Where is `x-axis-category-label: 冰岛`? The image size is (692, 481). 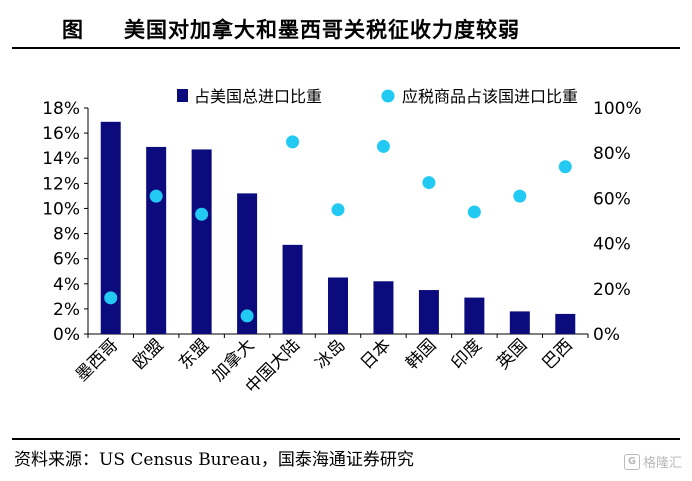 x-axis-category-label: 冰岛 is located at coordinates (330, 354).